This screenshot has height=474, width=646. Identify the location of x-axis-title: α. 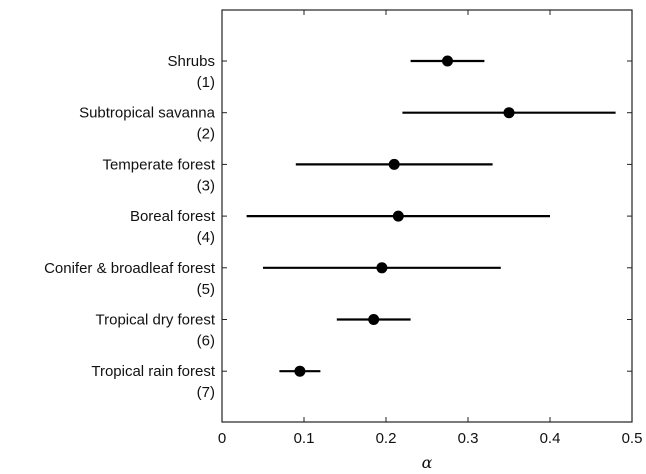
(427, 462).